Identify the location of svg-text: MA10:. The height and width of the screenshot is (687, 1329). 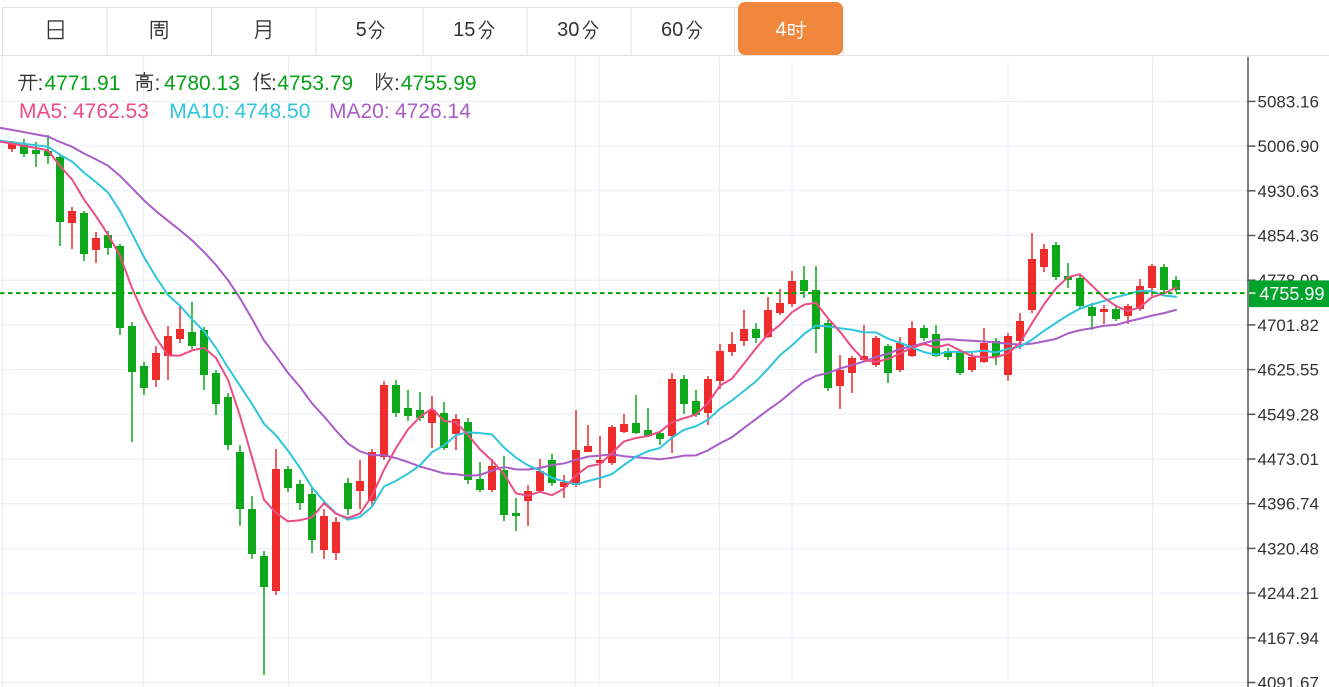
(199, 111).